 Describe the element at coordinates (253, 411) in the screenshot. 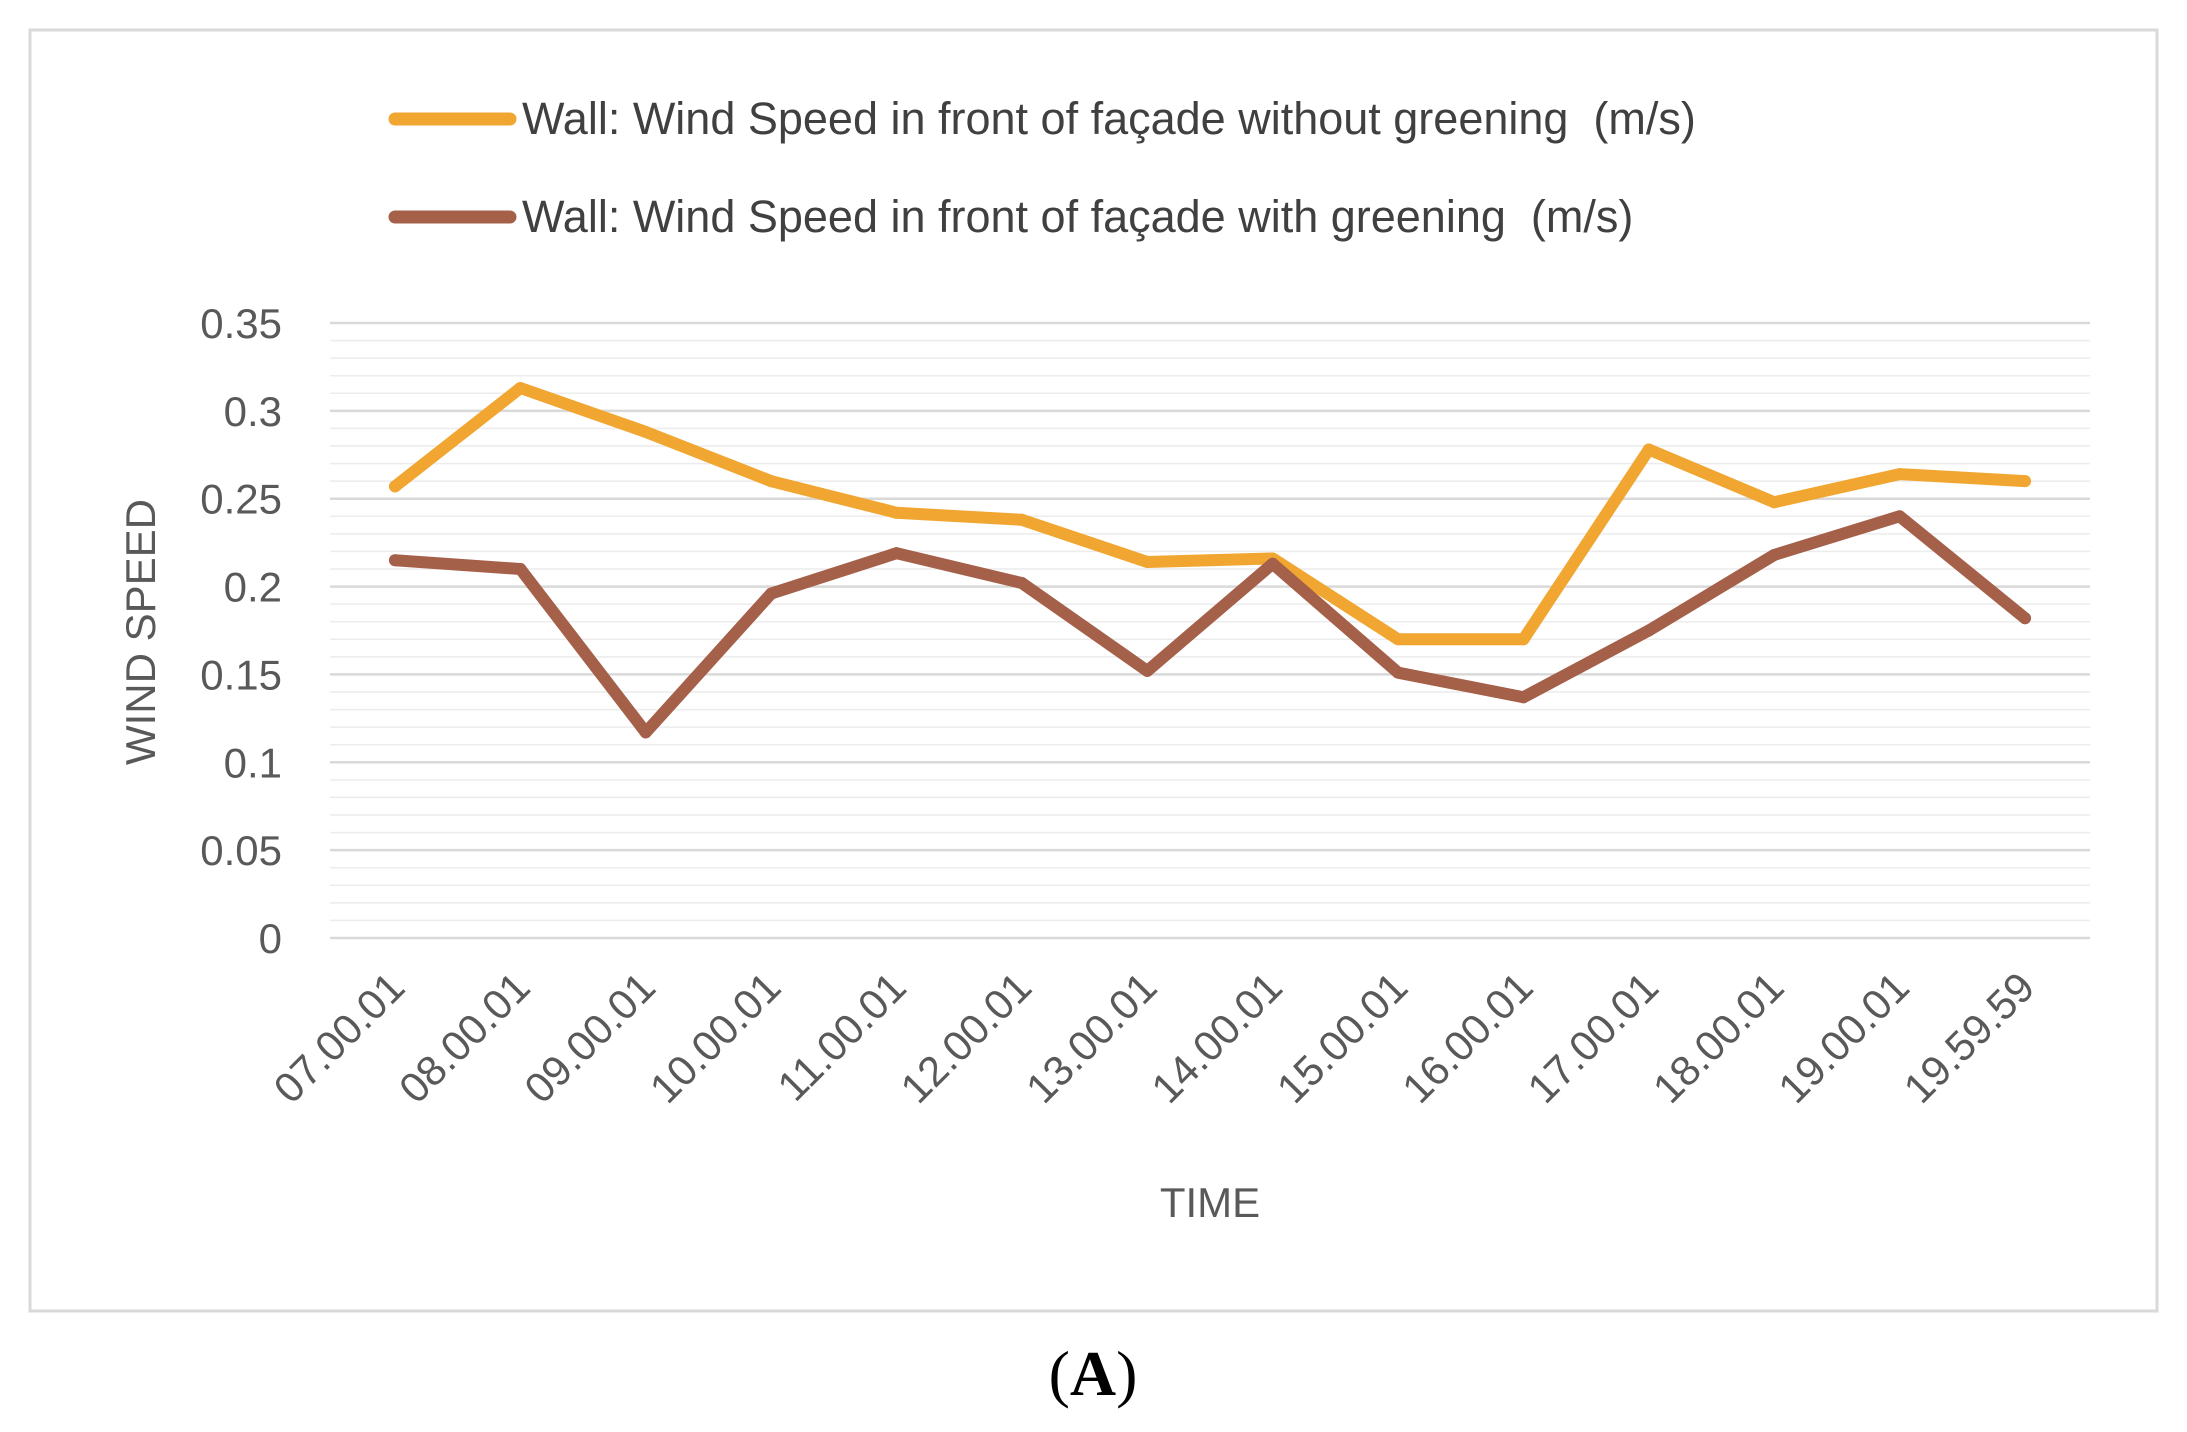

I see `y-tick-label: 0.3` at that location.